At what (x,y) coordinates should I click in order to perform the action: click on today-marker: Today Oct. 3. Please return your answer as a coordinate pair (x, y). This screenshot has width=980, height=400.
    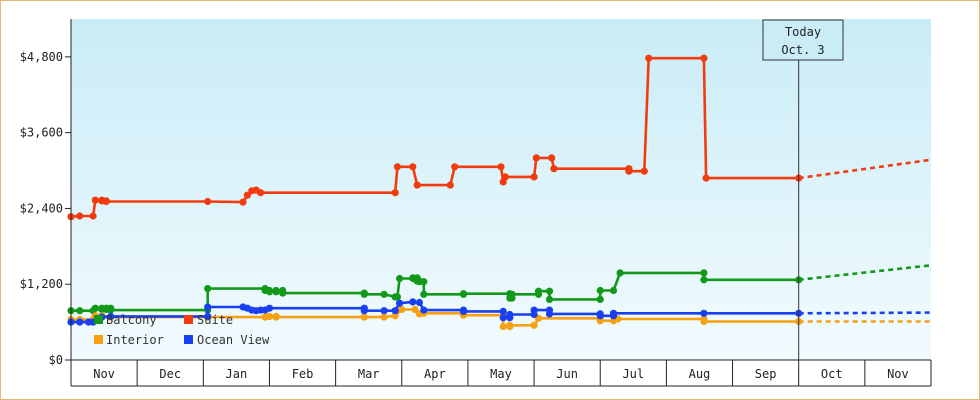
    Looking at the image, I should click on (803, 189).